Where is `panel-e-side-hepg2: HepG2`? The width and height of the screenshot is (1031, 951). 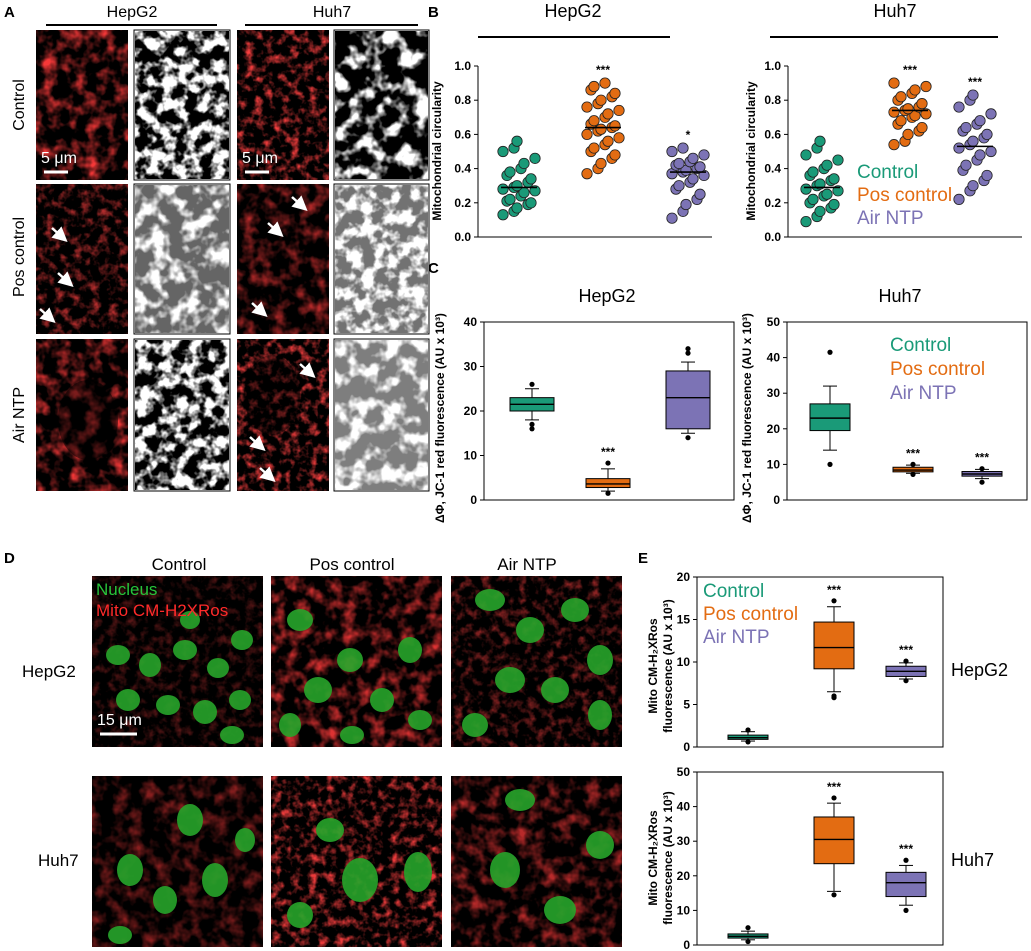
panel-e-side-hepg2: HepG2 is located at coordinates (979, 670).